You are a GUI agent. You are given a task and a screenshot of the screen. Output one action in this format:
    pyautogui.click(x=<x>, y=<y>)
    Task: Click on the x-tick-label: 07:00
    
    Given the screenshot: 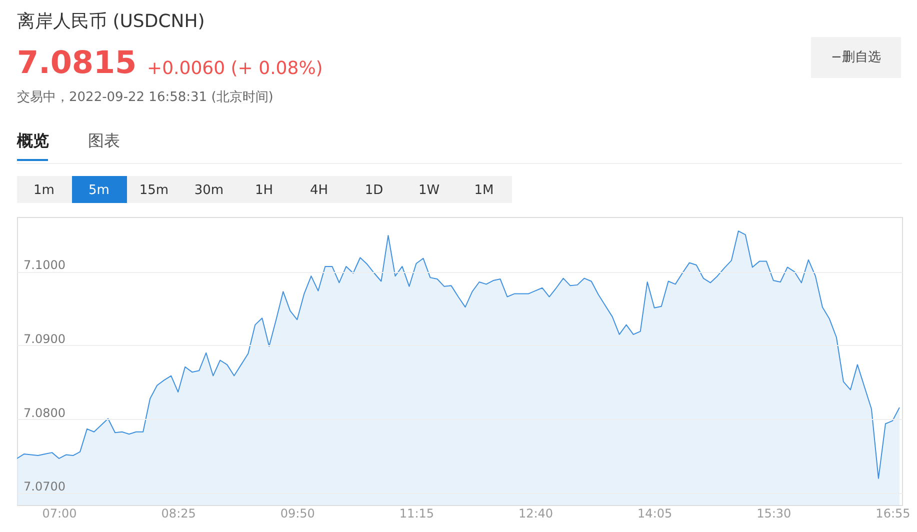 What is the action you would take?
    pyautogui.click(x=59, y=513)
    